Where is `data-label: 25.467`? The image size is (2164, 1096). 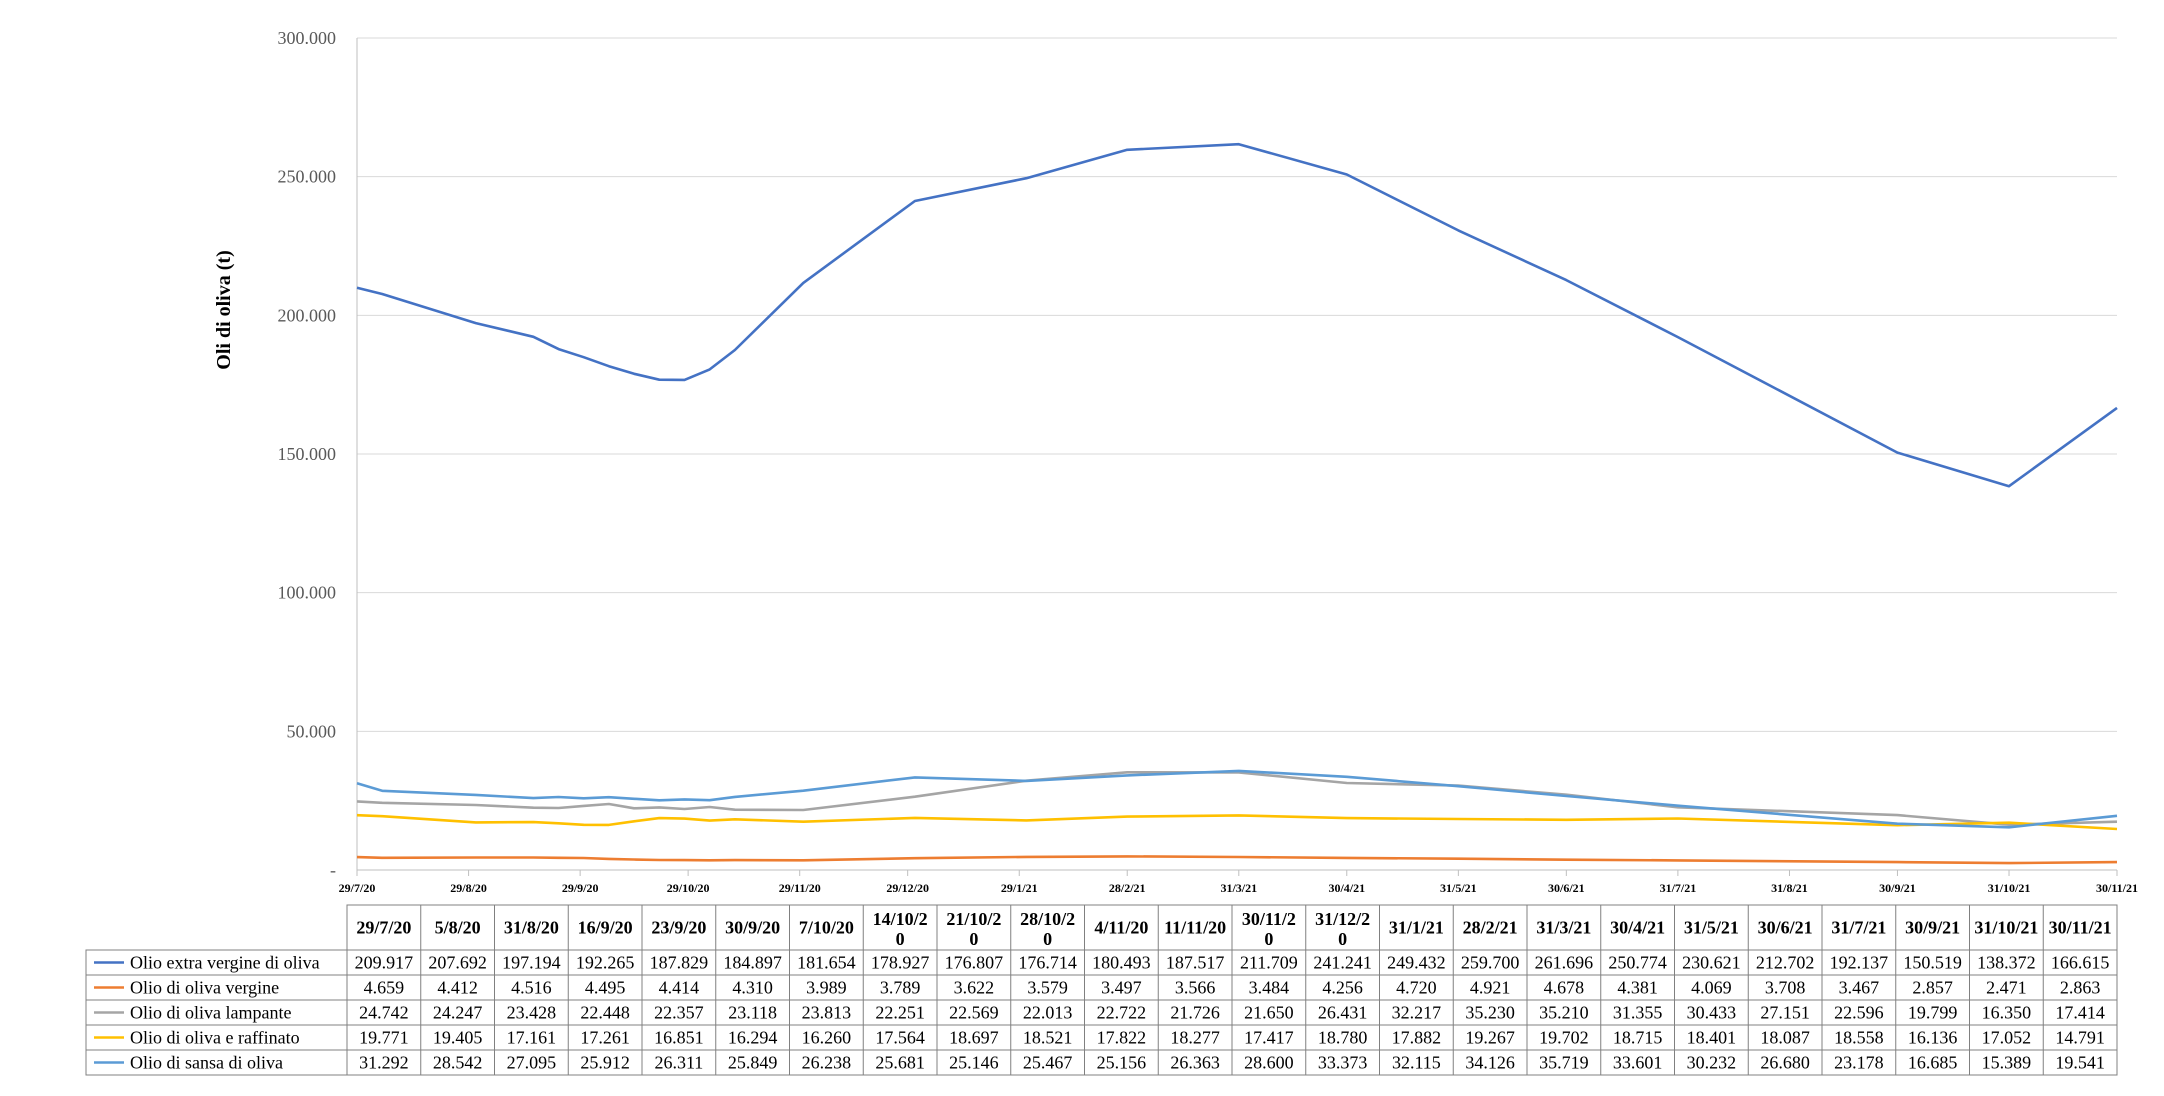
data-label: 25.467 is located at coordinates (1048, 1063).